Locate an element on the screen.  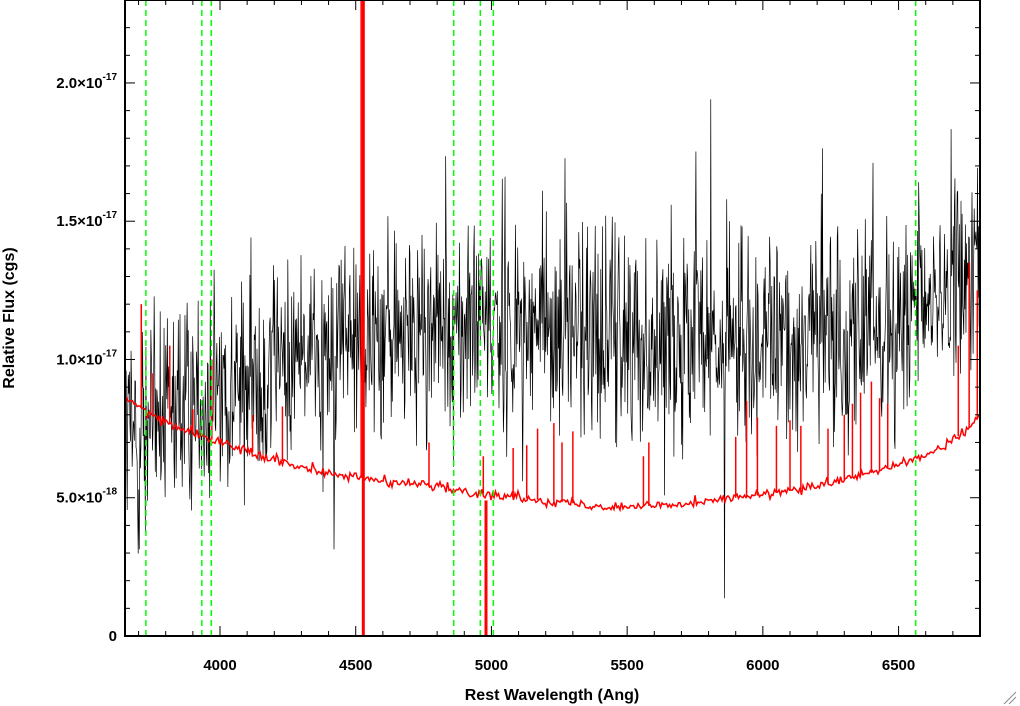
x-tick-label: 5000 is located at coordinates (491, 665).